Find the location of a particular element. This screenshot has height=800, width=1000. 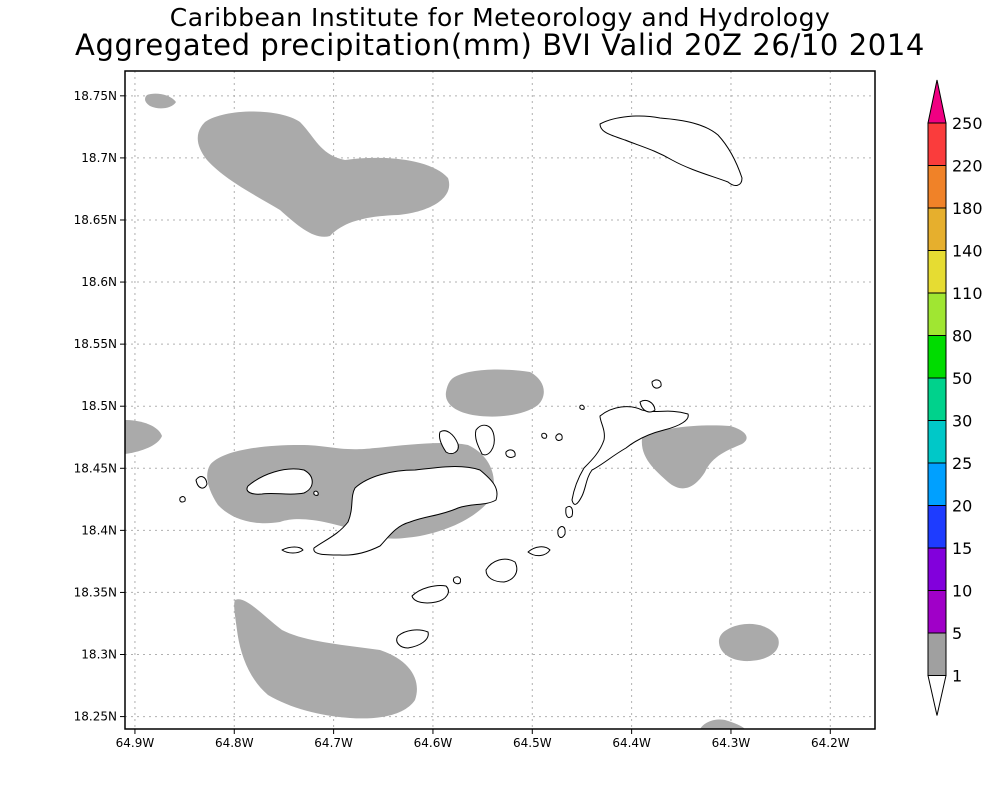

precip-area-northwest-small is located at coordinates (160, 101).